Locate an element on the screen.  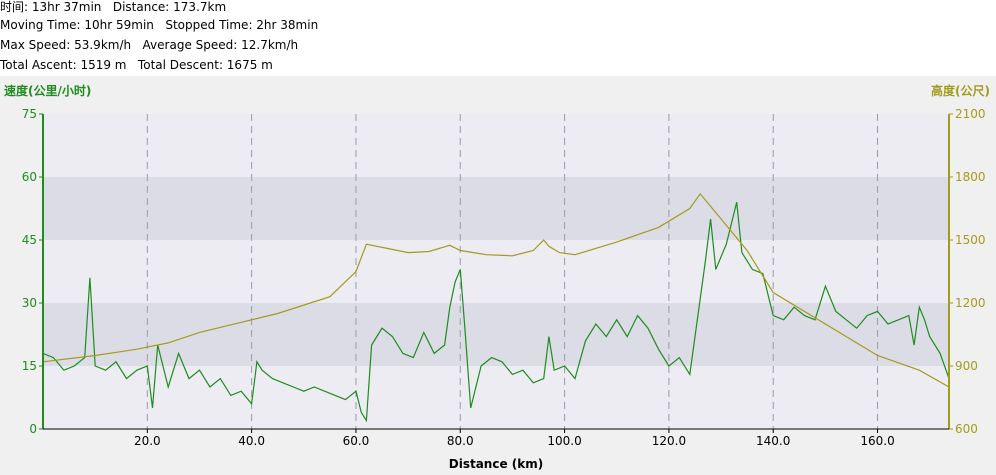
x-axis-label: Distance (km) is located at coordinates (496, 464).